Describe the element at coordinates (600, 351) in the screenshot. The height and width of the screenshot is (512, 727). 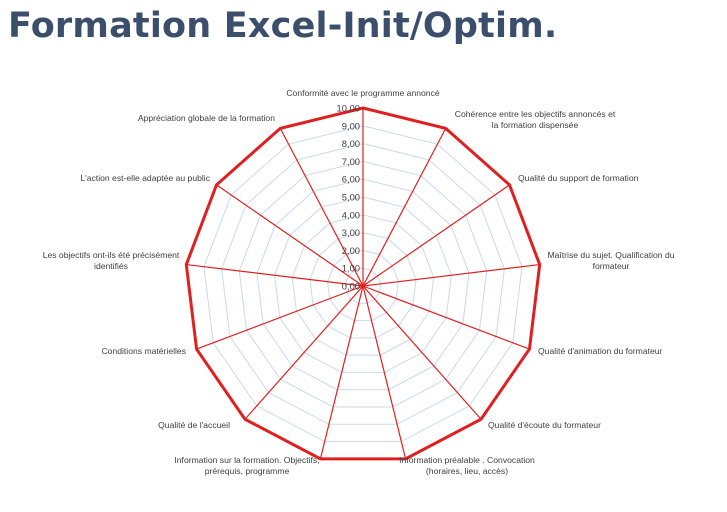
I see `category-label: Qualité d'animation du formateur` at that location.